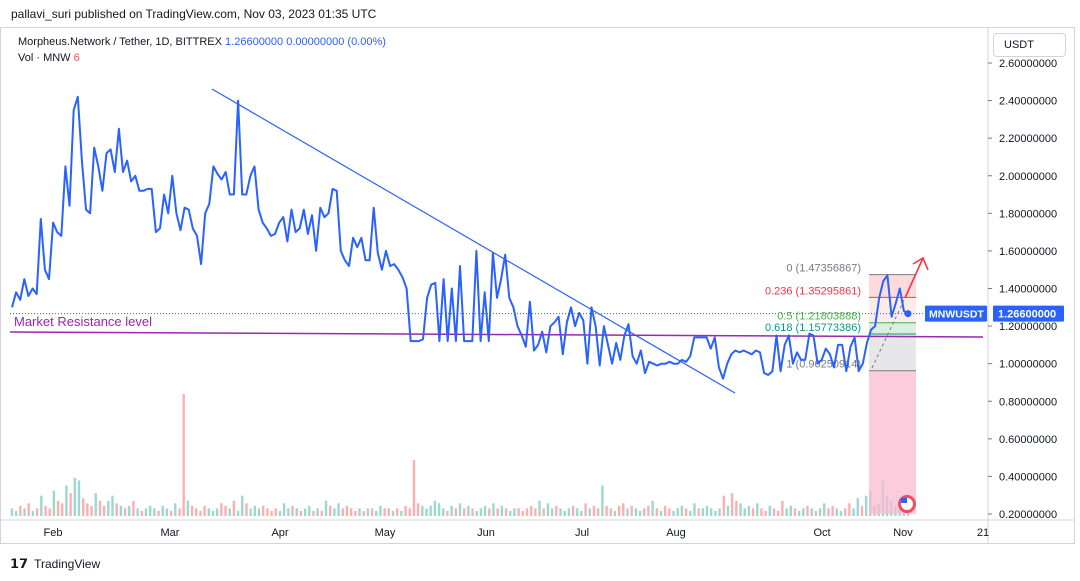  Describe the element at coordinates (819, 317) in the screenshot. I see `fib-level-label: 0.5 (1.21803888)` at that location.